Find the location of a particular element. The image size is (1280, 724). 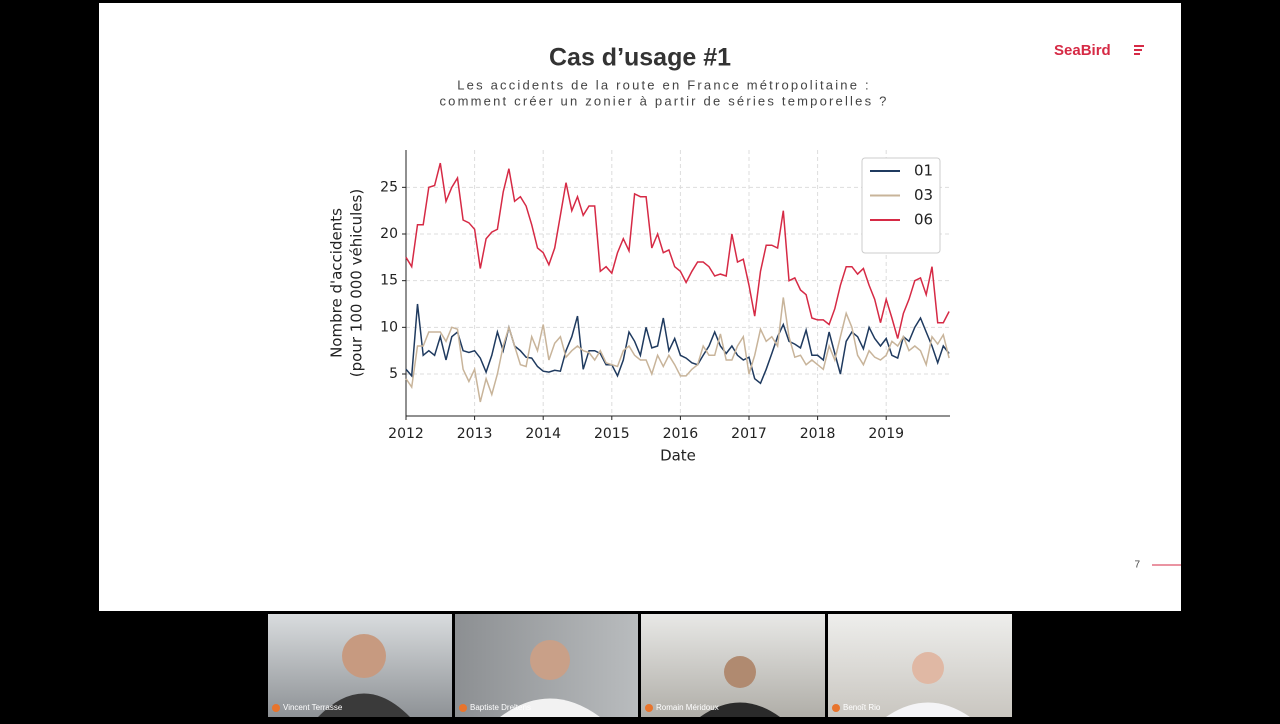

x-tick-label: 2016 is located at coordinates (681, 434).